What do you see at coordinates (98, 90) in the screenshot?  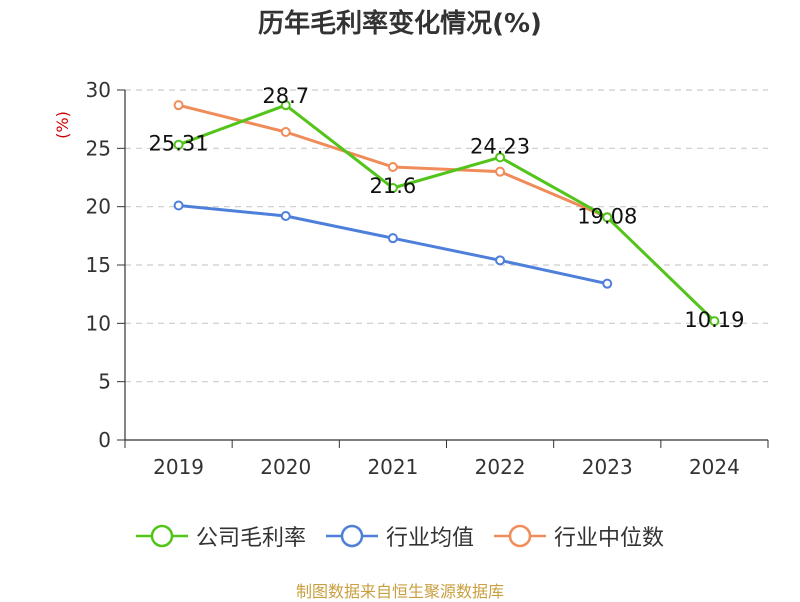 I see `y-tick-label: 30` at bounding box center [98, 90].